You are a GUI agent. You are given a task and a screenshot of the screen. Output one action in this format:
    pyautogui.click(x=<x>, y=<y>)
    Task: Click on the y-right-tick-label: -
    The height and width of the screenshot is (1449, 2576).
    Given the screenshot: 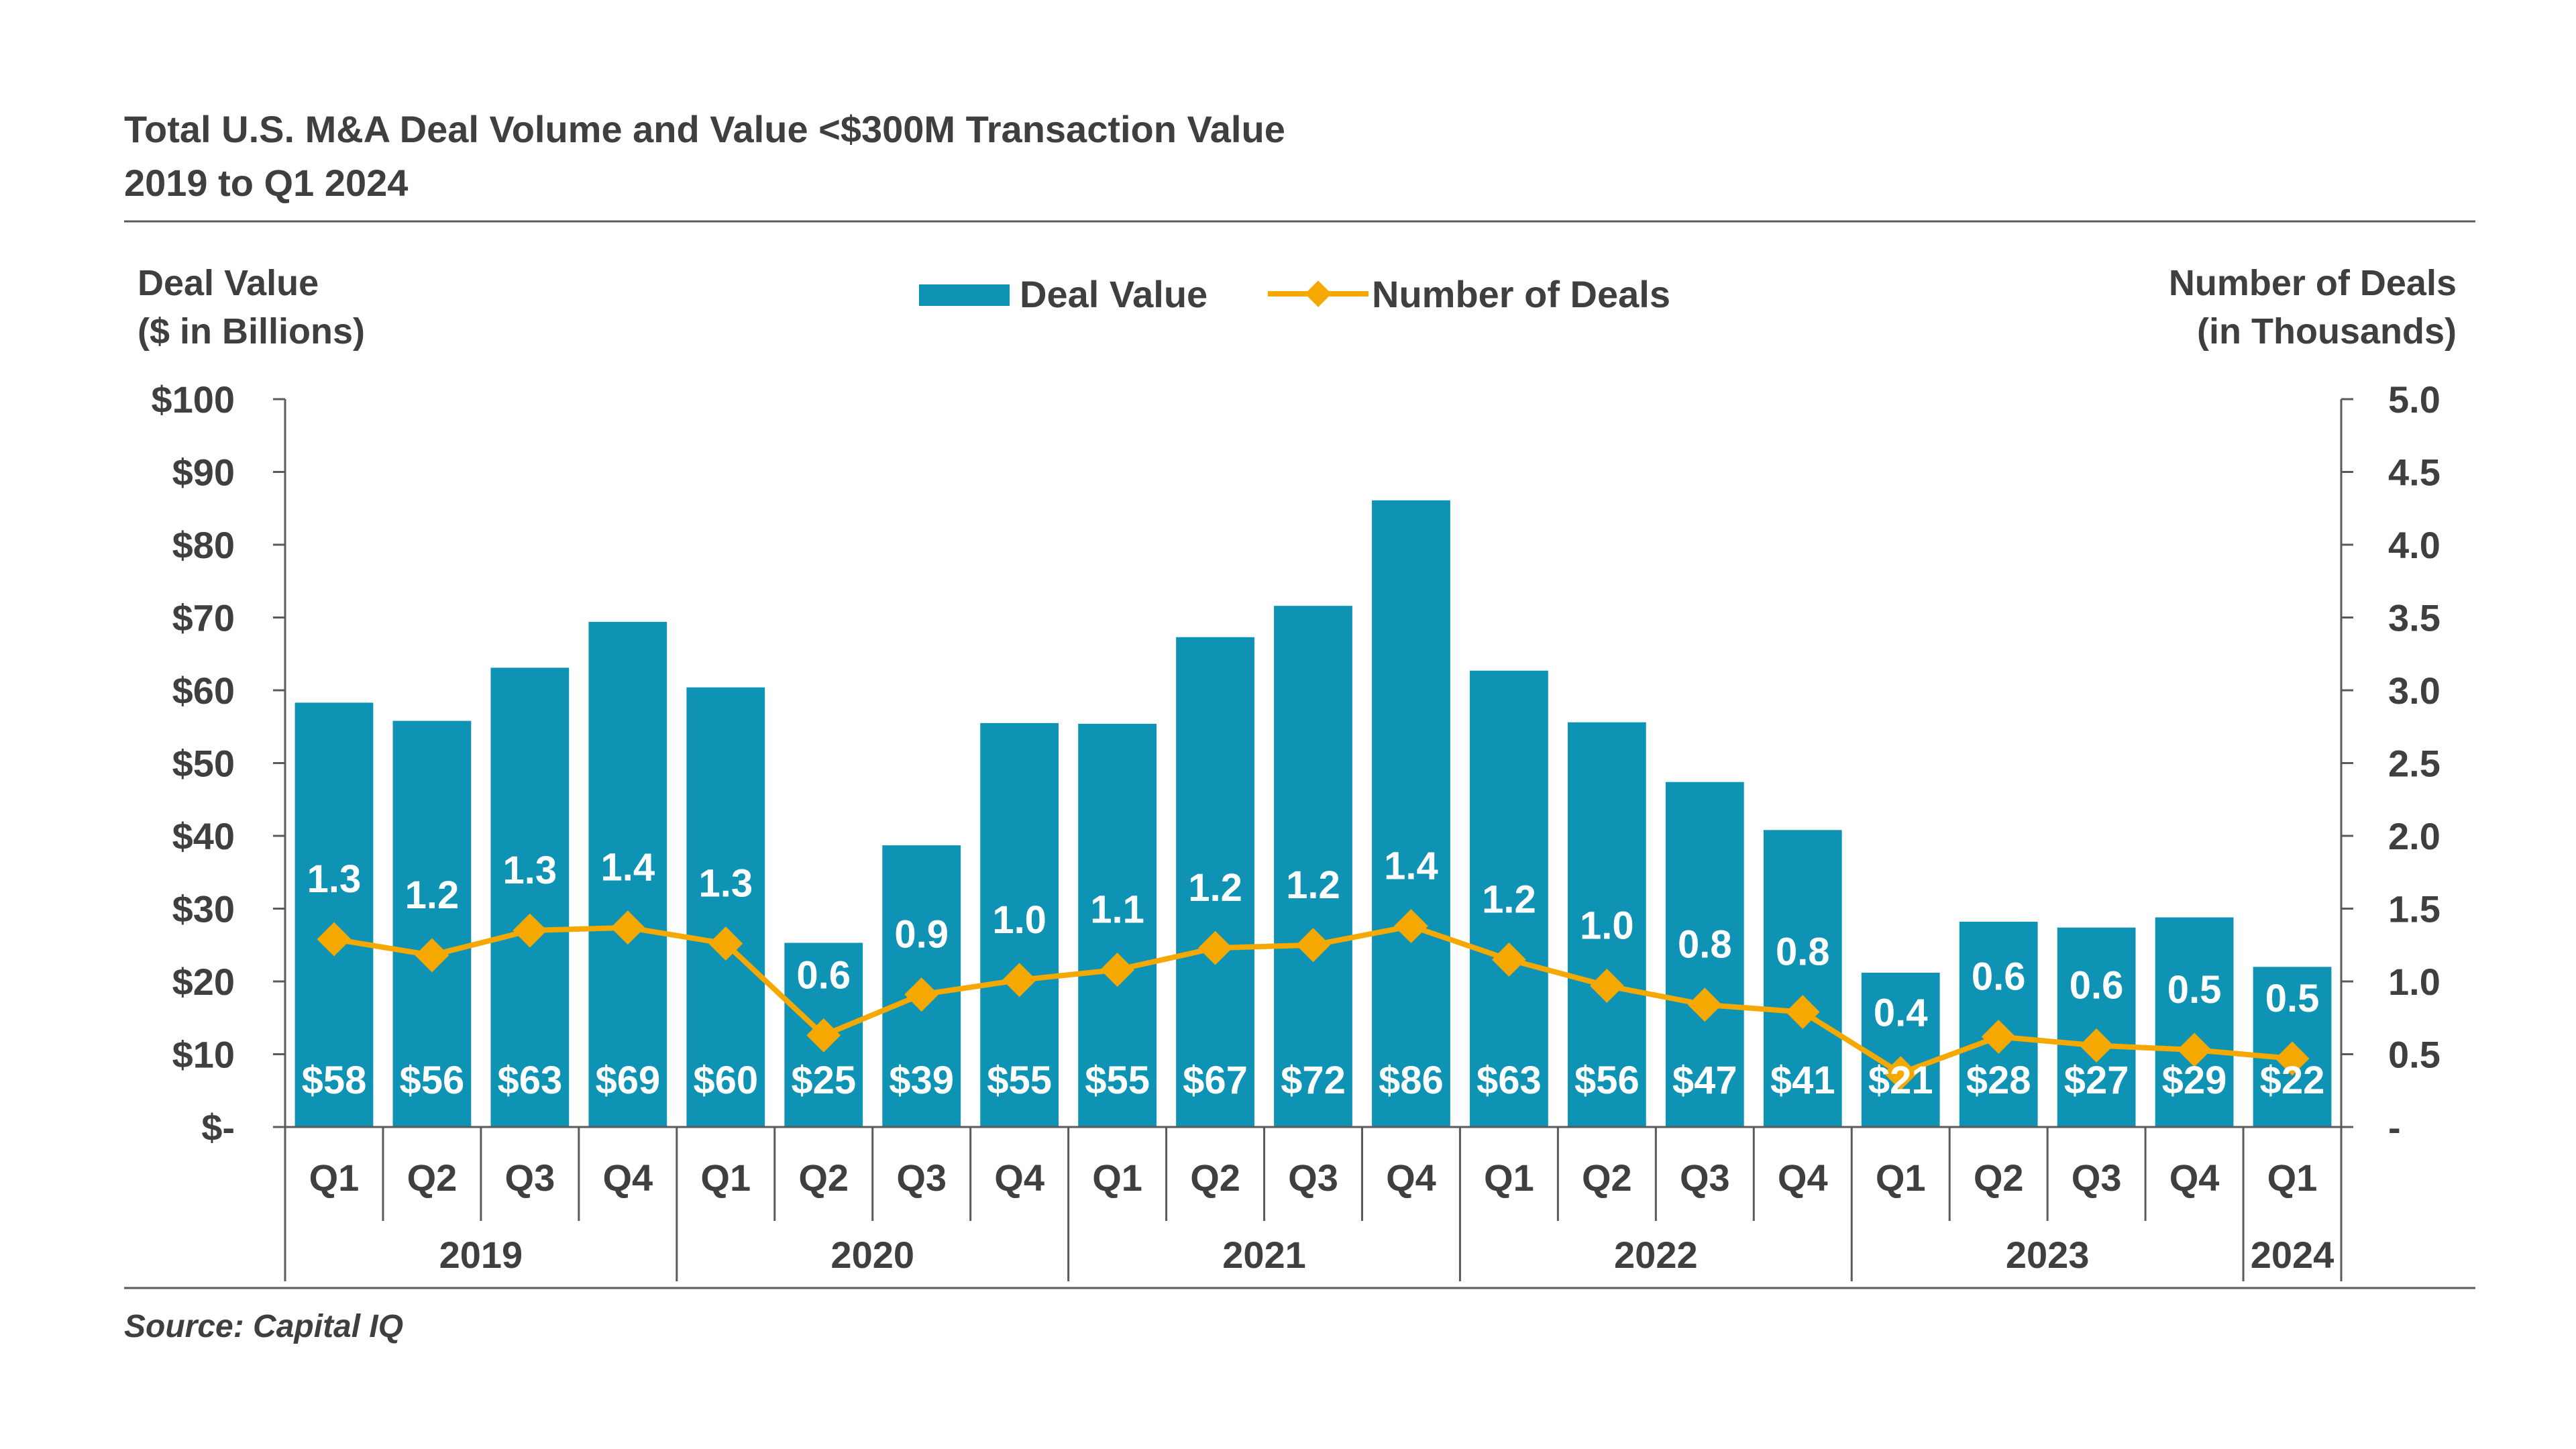 What is the action you would take?
    pyautogui.click(x=2394, y=1127)
    